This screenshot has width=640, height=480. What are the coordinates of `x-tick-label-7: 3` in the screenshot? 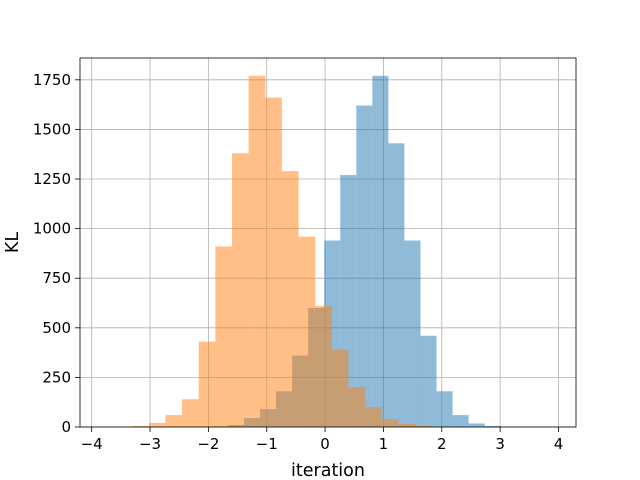 It's located at (500, 444).